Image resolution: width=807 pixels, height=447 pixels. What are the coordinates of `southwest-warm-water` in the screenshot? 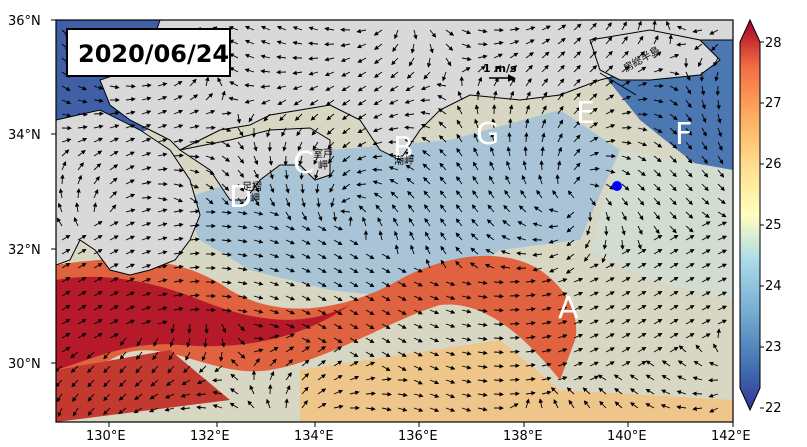 It's located at (143, 386).